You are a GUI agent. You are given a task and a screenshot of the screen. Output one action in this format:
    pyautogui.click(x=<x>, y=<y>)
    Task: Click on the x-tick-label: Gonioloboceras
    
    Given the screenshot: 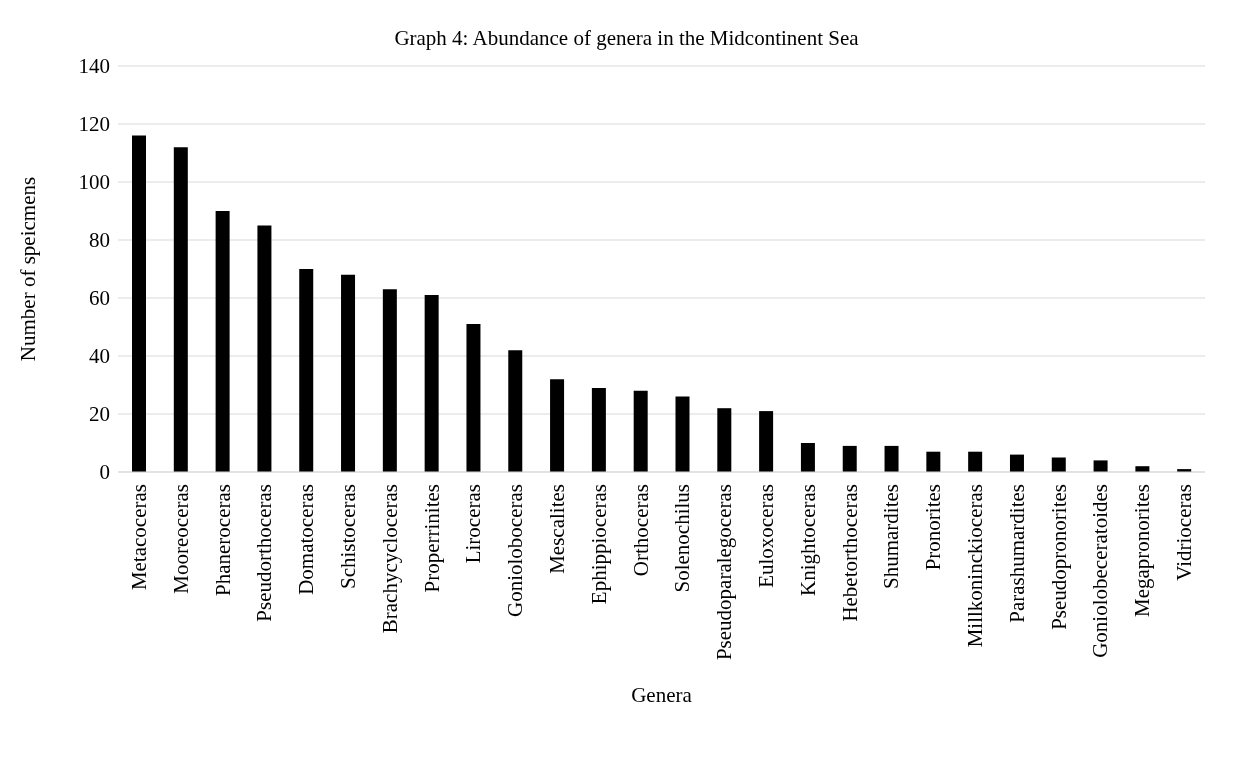 What is the action you would take?
    pyautogui.click(x=515, y=550)
    